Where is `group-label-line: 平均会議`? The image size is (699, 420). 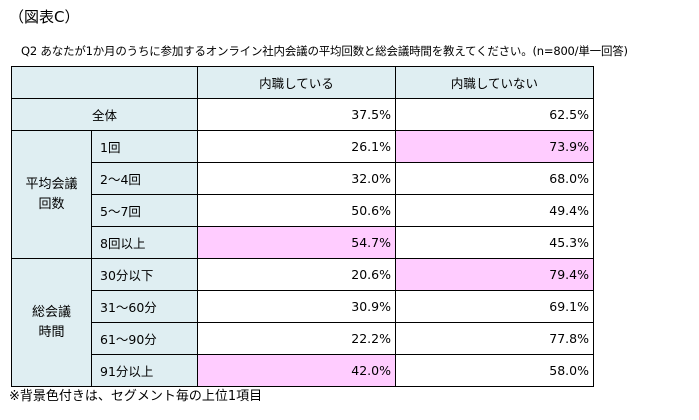
group-label-line: 平均会議 is located at coordinates (51, 184).